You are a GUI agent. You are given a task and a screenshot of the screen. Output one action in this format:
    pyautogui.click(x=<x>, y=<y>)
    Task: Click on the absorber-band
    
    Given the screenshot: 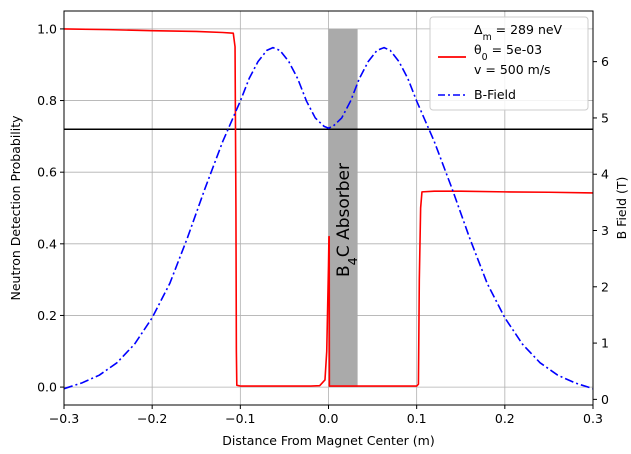 What is the action you would take?
    pyautogui.click(x=343, y=208)
    